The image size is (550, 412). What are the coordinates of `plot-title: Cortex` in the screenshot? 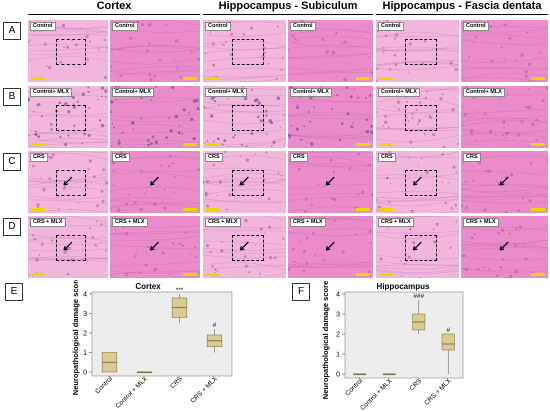 It's located at (148, 286).